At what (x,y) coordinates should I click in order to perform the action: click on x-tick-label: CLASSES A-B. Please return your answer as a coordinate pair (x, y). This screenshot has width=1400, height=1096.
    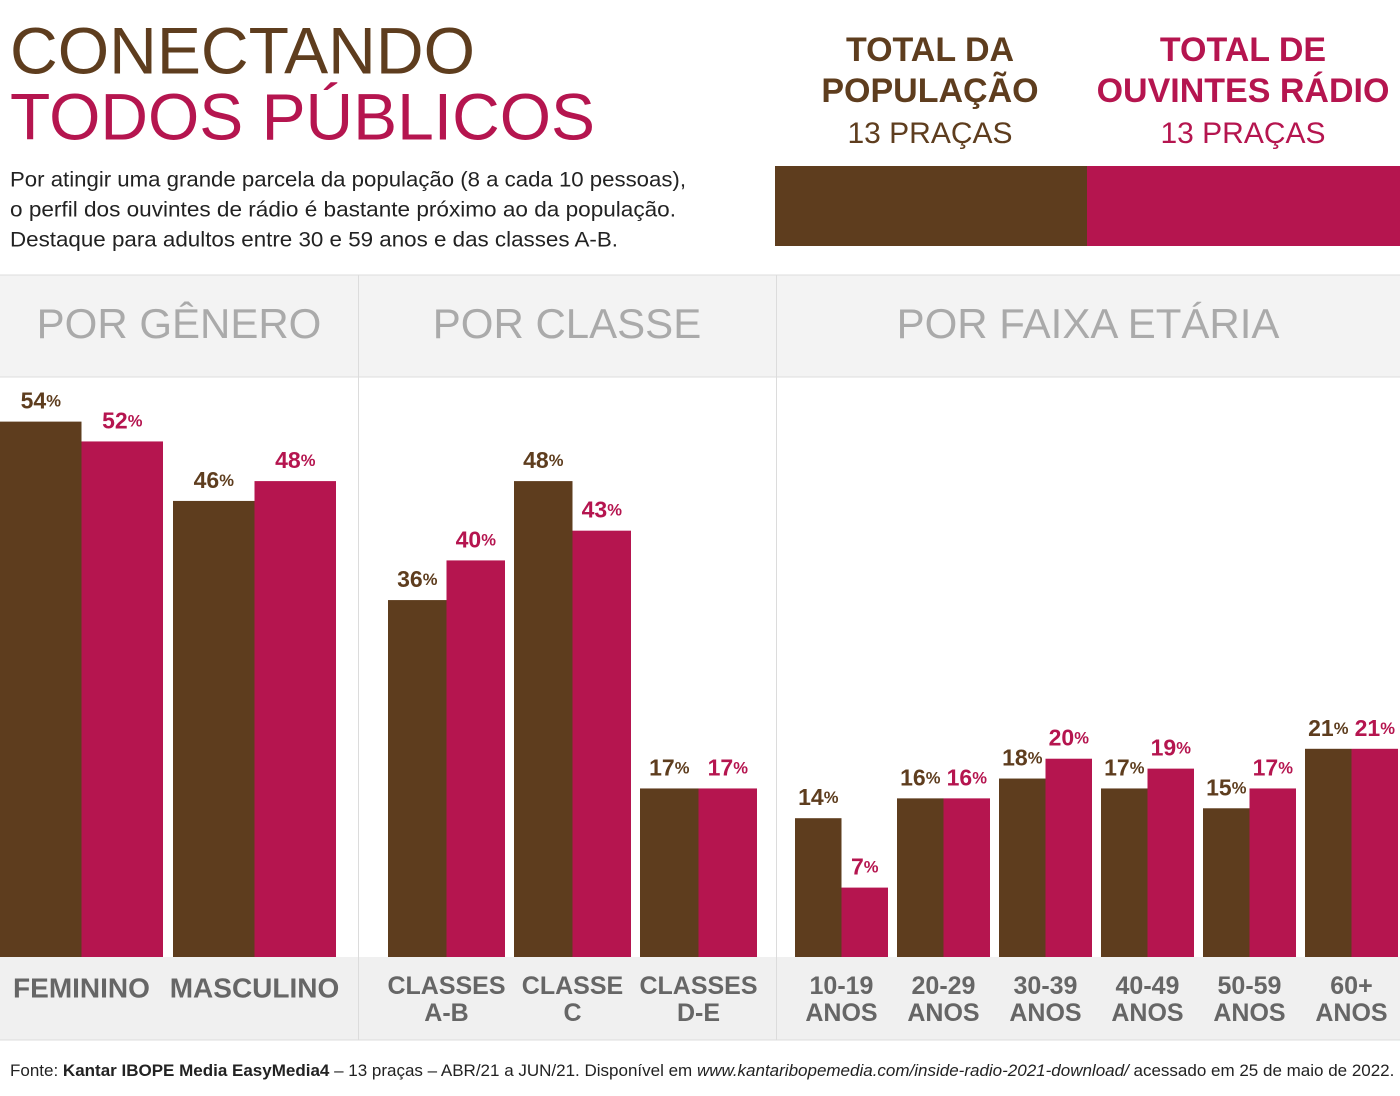
    Looking at the image, I should click on (446, 999).